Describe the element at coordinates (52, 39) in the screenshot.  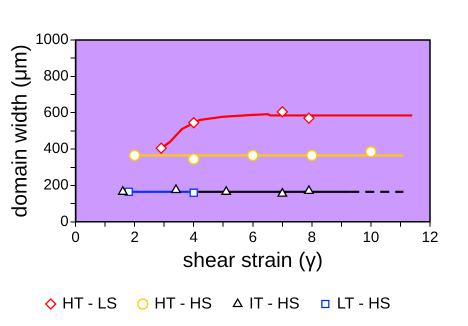
I see `y-tick-label: 1000` at that location.